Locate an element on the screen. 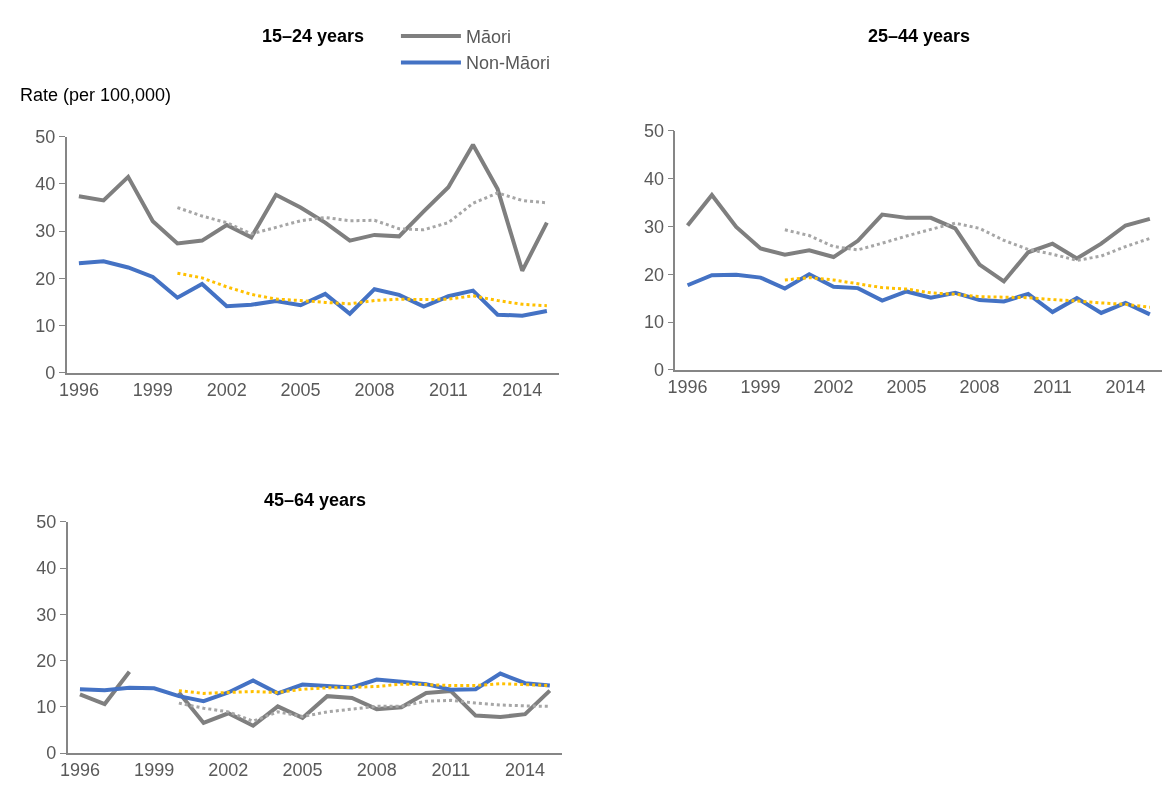 Image resolution: width=1166 pixels, height=803 pixels. chart-title: 25–44 years is located at coordinates (919, 36).